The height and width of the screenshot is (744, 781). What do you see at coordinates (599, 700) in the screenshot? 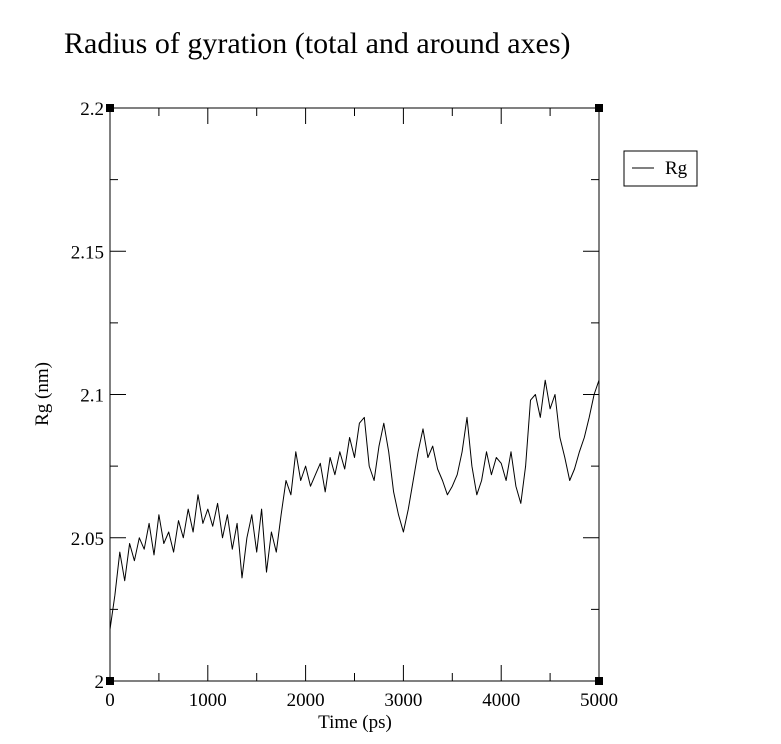
I see `x-tick-label: 5000` at bounding box center [599, 700].